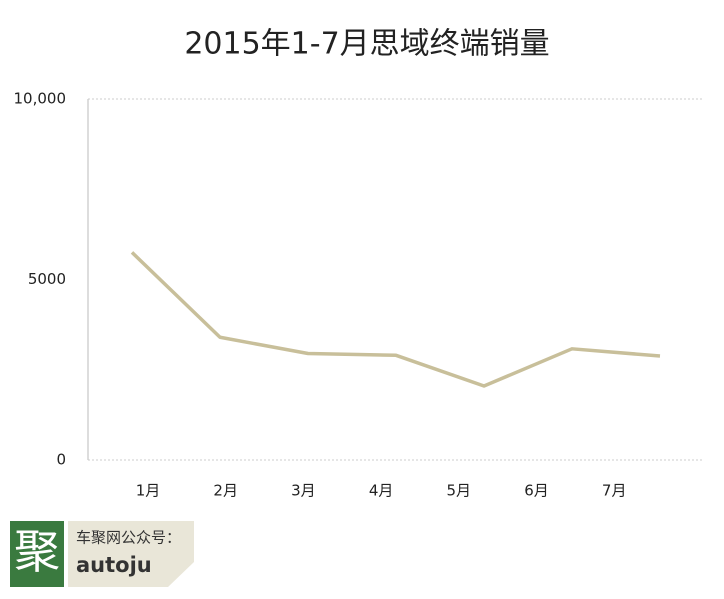  Describe the element at coordinates (61, 460) in the screenshot. I see `y-tick-label: 0` at that location.